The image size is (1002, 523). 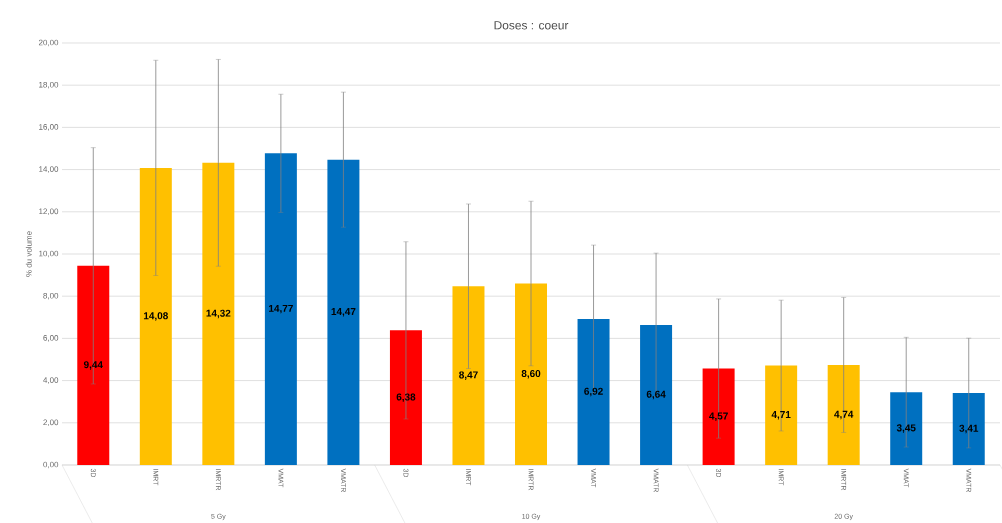 What do you see at coordinates (718, 416) in the screenshot?
I see `data-label: 4,57` at bounding box center [718, 416].